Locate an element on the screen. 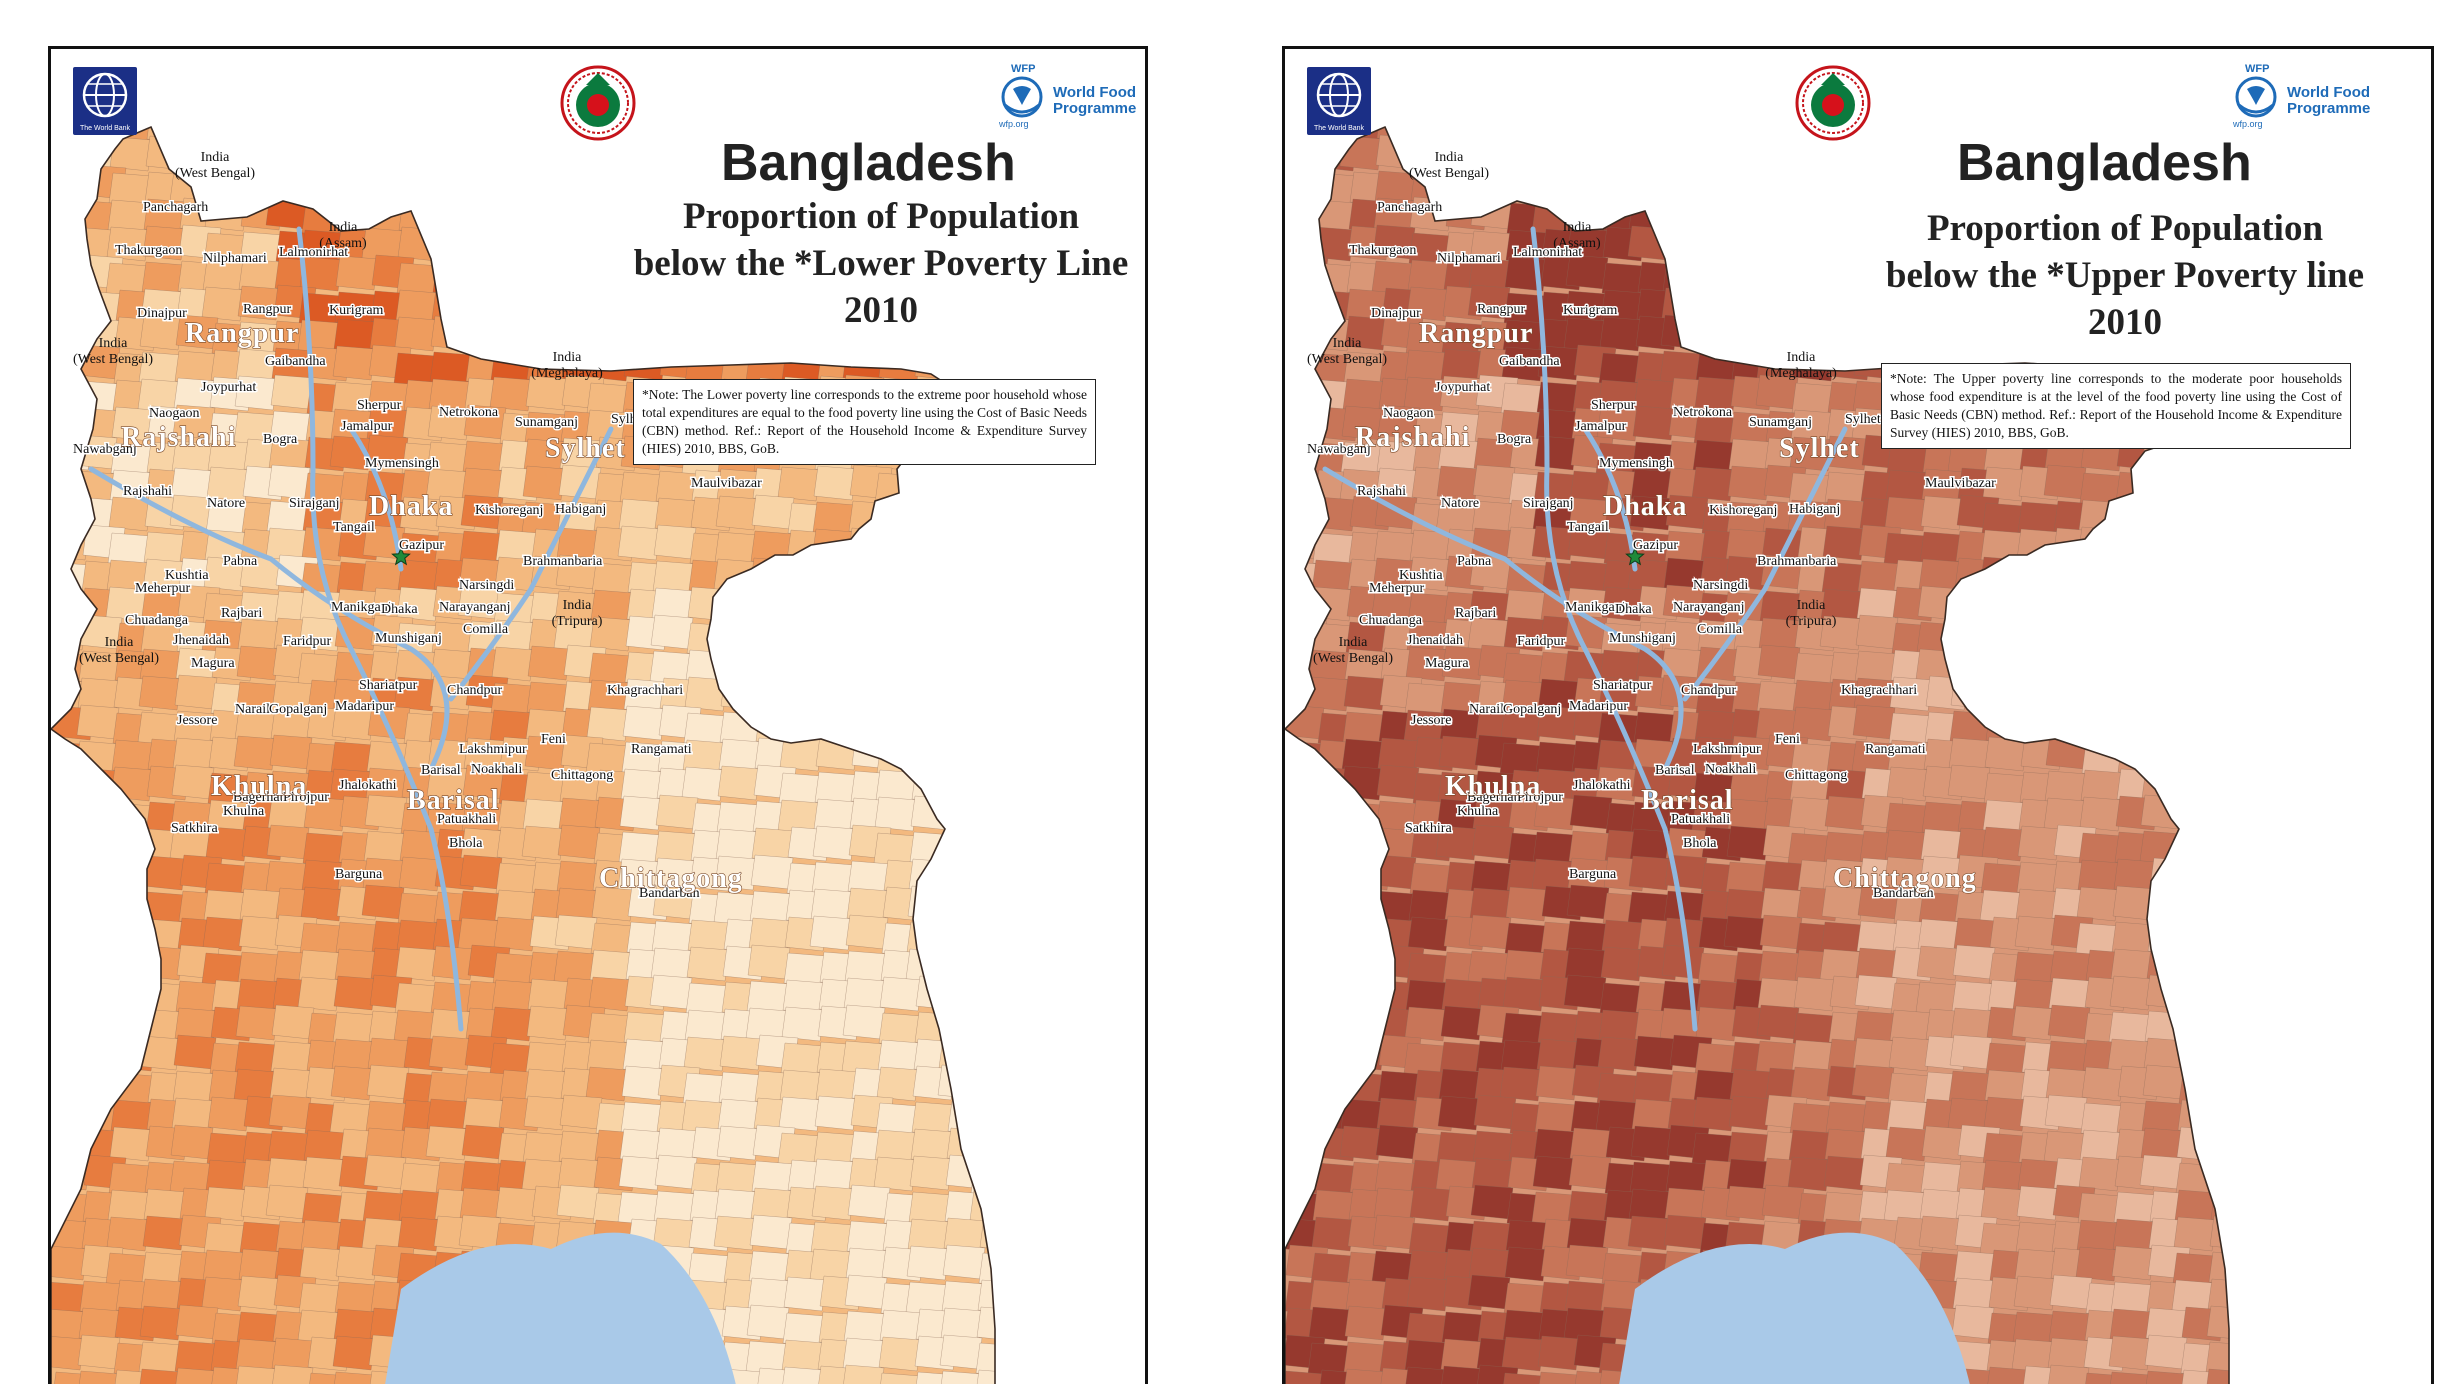 This screenshot has width=2463, height=1384. world-bank-caption: The World Bank is located at coordinates (105, 128).